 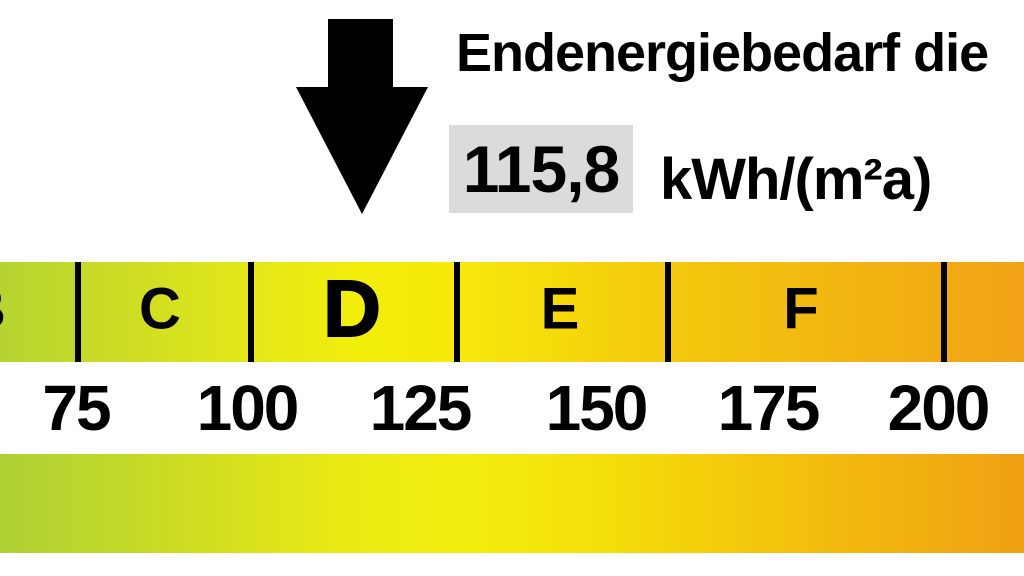 What do you see at coordinates (560, 309) in the screenshot?
I see `class-label-e: E` at bounding box center [560, 309].